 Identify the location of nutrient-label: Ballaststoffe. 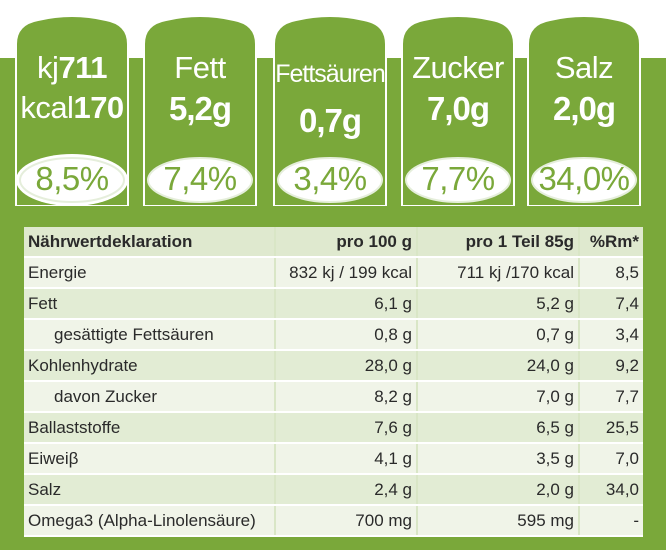
(150, 428).